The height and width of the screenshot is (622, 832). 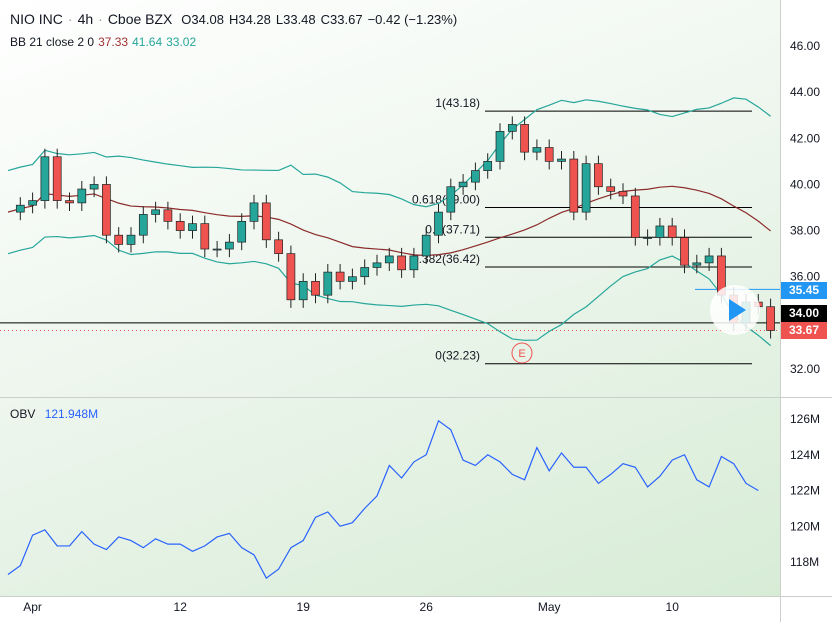 What do you see at coordinates (341, 19) in the screenshot?
I see `close-value: C33.67` at bounding box center [341, 19].